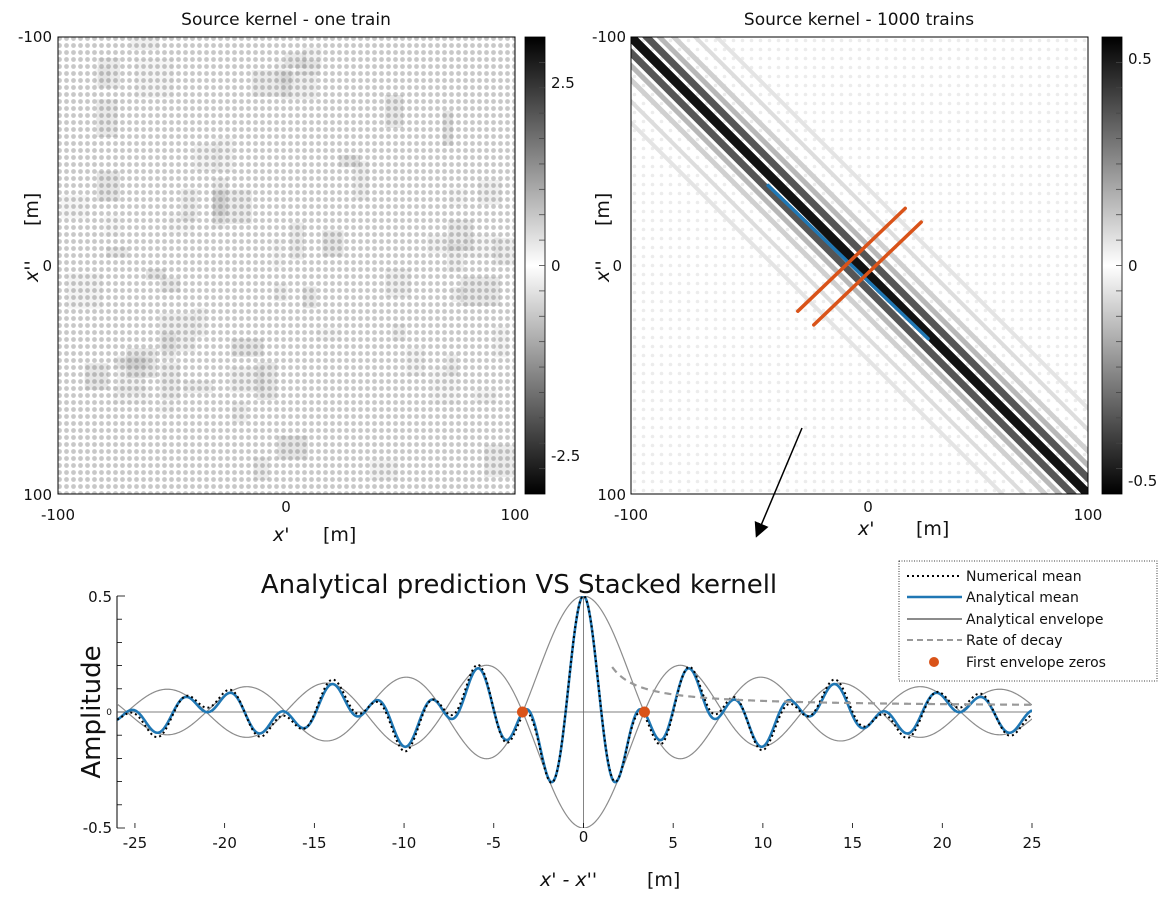 The height and width of the screenshot is (897, 1168). Describe the element at coordinates (865, 529) in the screenshot. I see `panel-b-xlabel-var: x'` at that location.